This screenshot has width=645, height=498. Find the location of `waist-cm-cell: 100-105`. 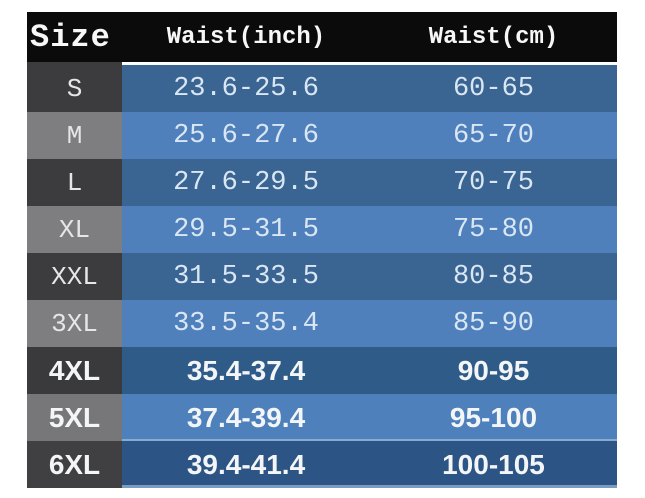

waist-cm-cell: 100-105 is located at coordinates (493, 464).